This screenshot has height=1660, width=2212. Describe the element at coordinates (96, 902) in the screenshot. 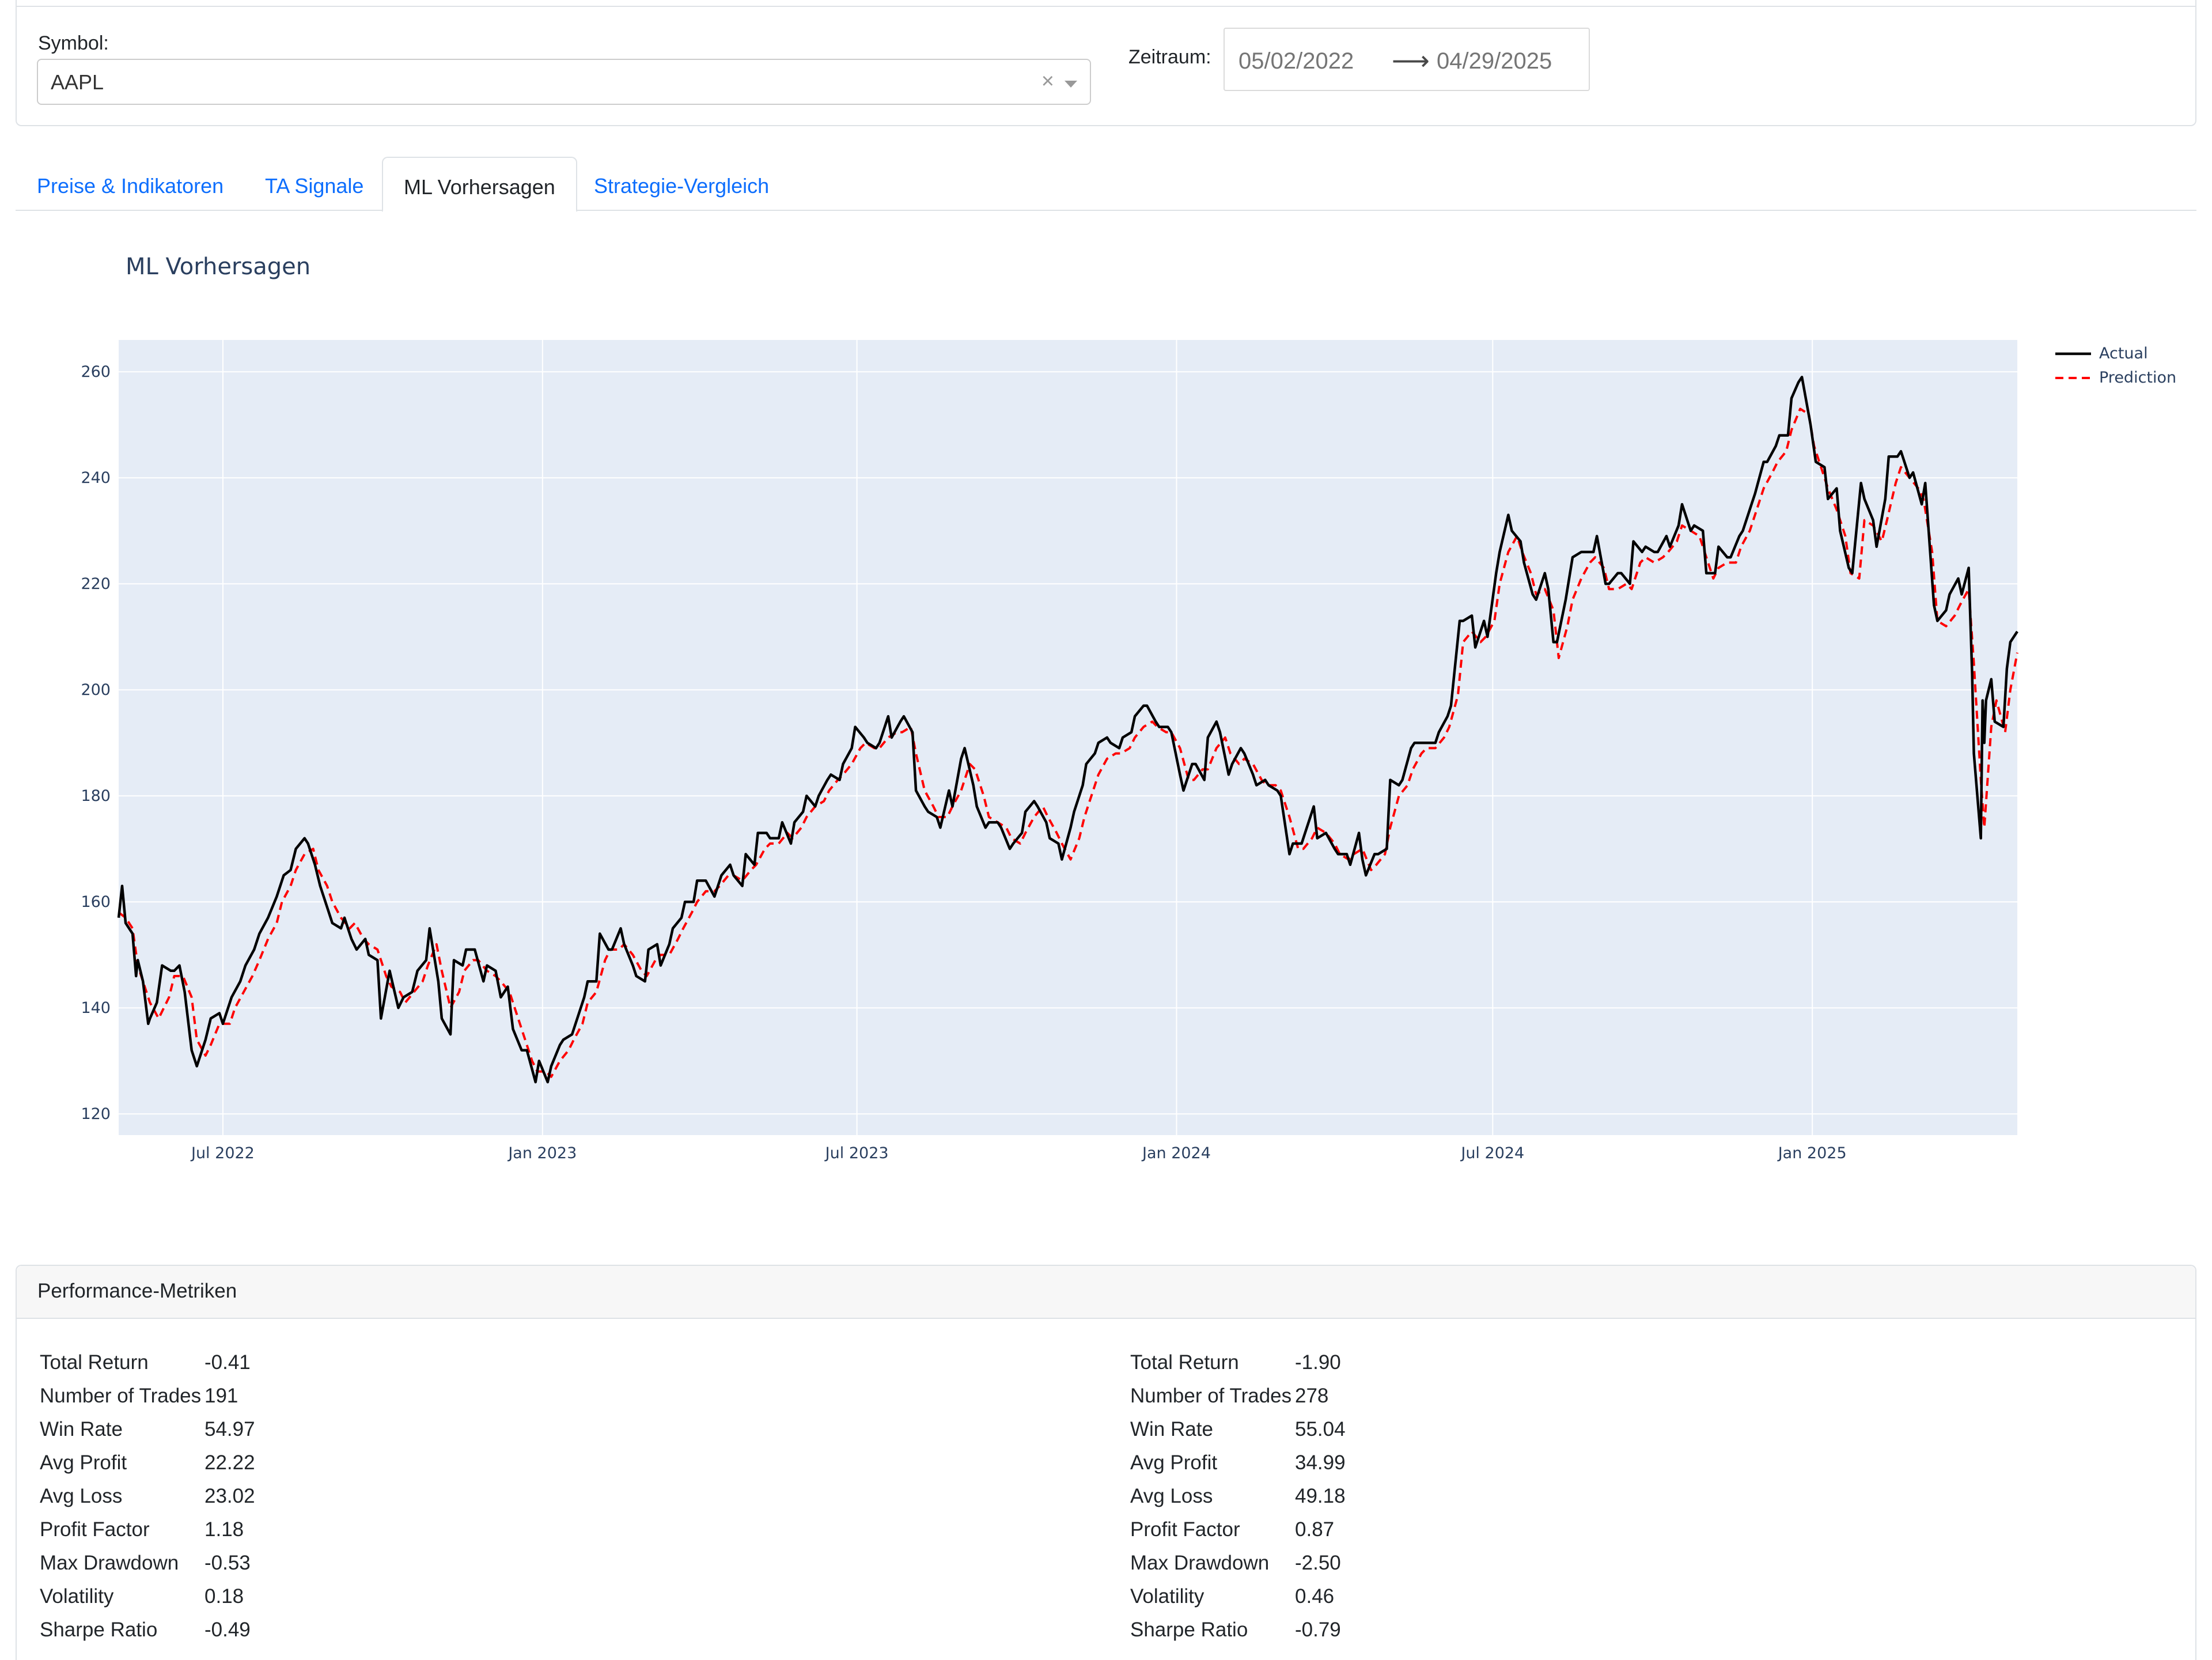

I see `y-tick-label: 160` at that location.